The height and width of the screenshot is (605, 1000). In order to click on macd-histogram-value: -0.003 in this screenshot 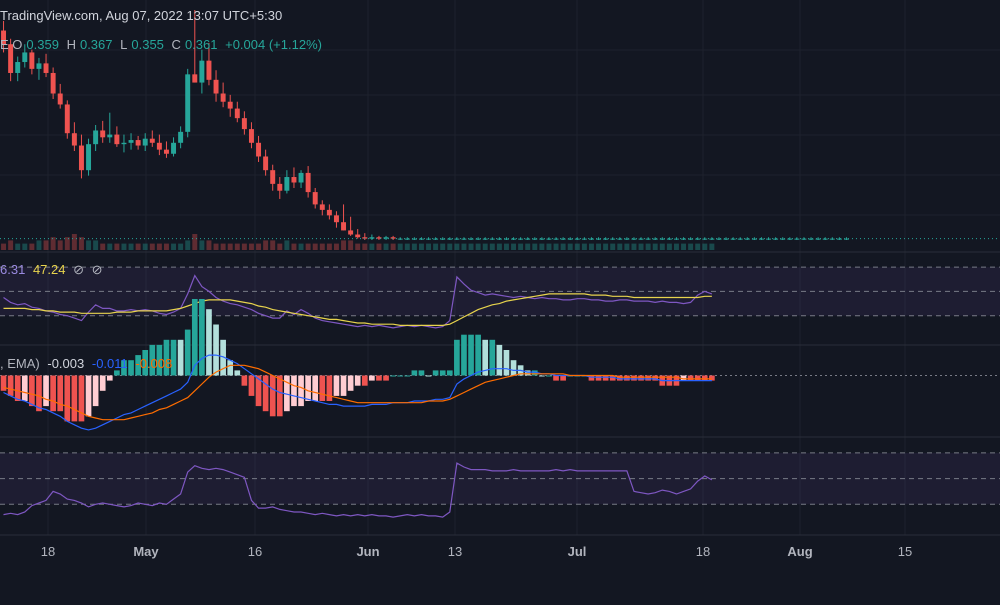, I will do `click(66, 363)`.